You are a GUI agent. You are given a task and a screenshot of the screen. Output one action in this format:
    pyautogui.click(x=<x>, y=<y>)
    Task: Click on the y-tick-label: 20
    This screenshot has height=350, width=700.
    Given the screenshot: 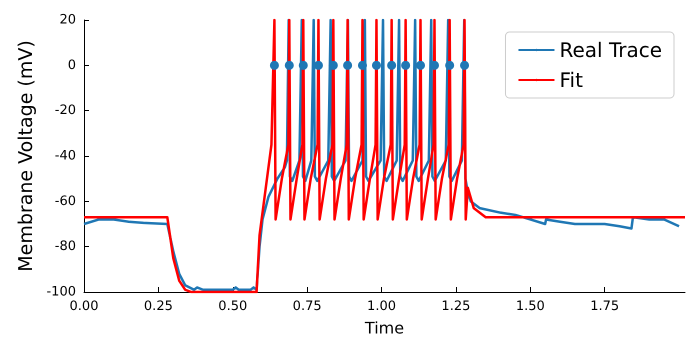 What is the action you would take?
    pyautogui.click(x=67, y=20)
    